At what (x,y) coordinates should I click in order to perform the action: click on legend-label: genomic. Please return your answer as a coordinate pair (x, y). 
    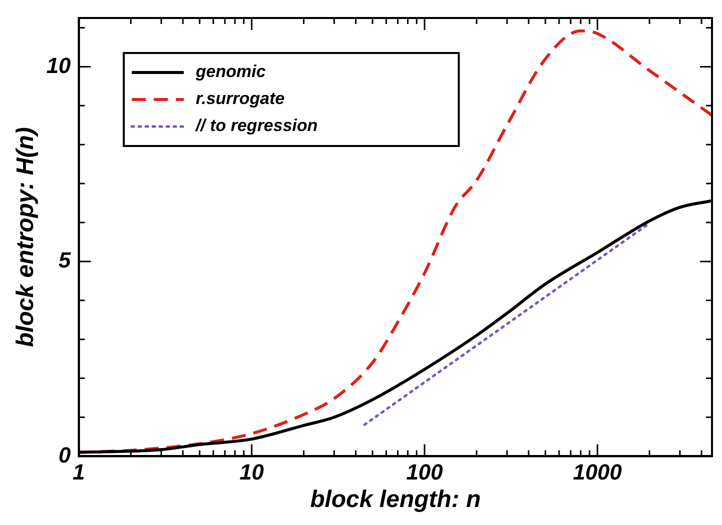
    Looking at the image, I should click on (230, 72).